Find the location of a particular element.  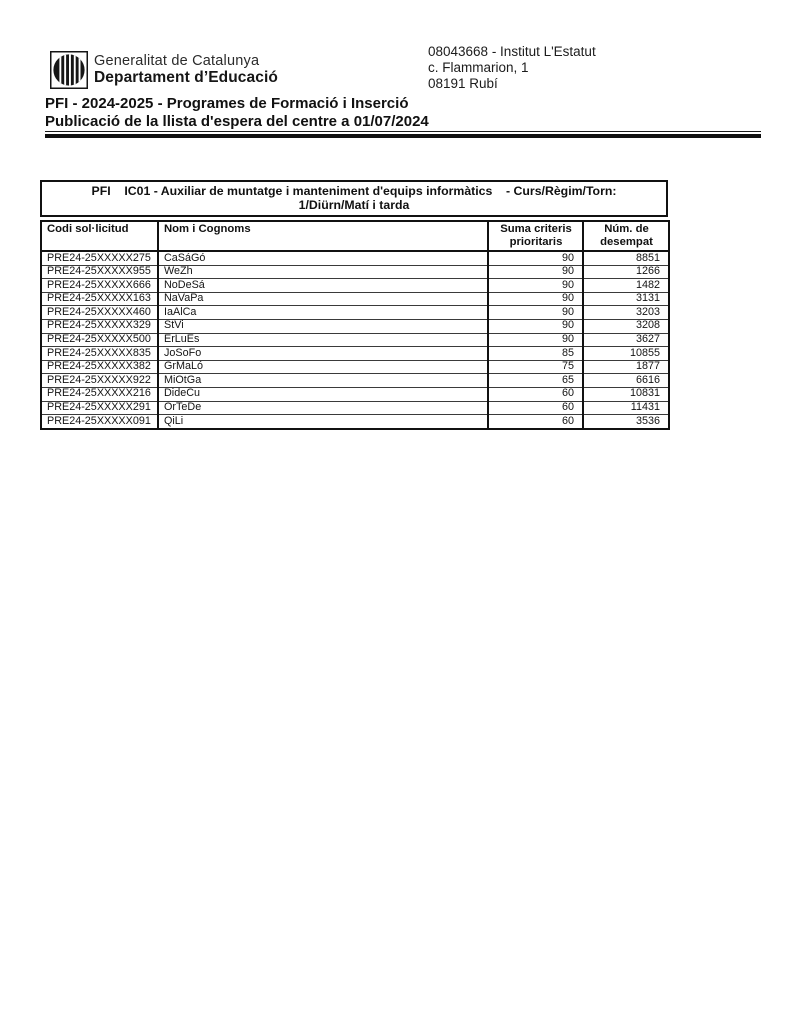

cell-codi-sollicitud: PRE24-25XXXXX216 is located at coordinates (99, 394).